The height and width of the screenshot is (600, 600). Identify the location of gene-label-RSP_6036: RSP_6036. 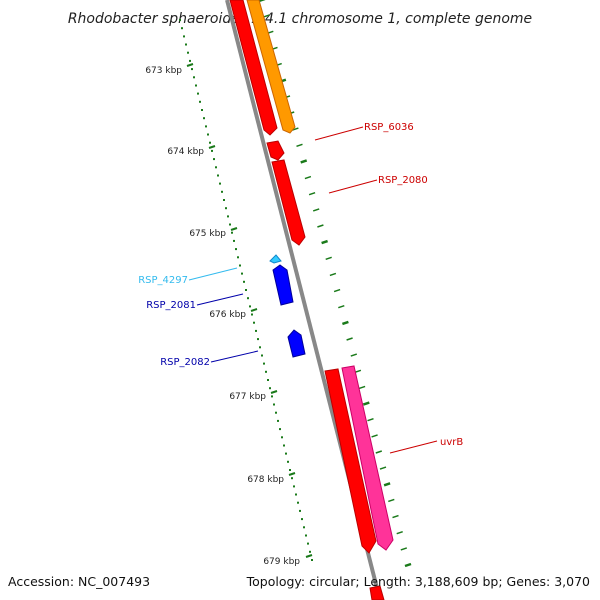
(389, 127).